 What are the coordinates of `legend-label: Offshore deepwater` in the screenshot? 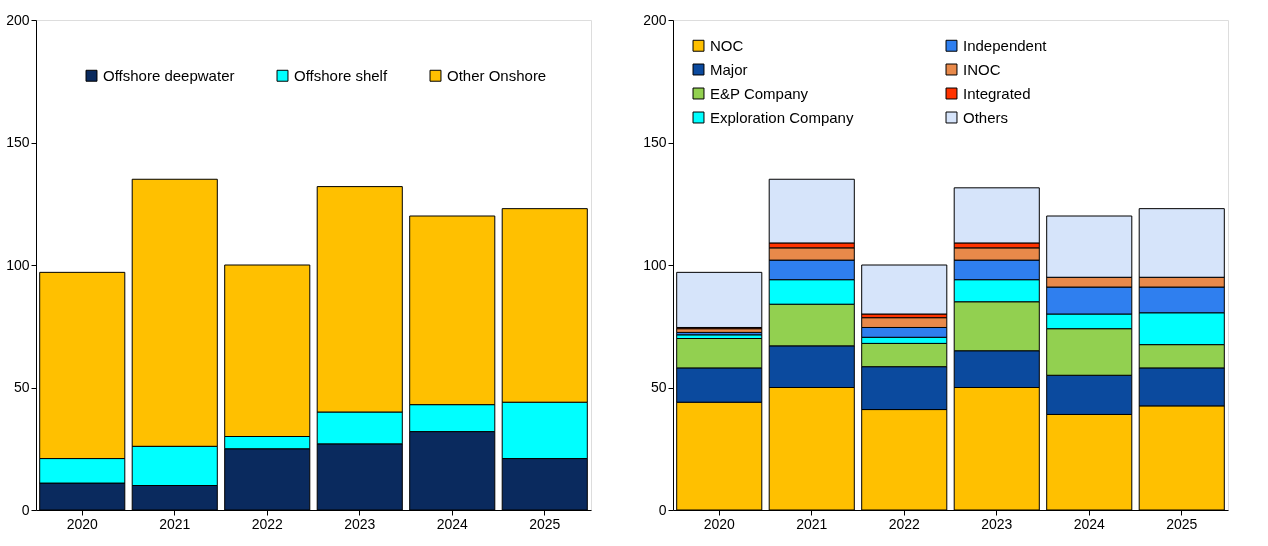 It's located at (169, 75).